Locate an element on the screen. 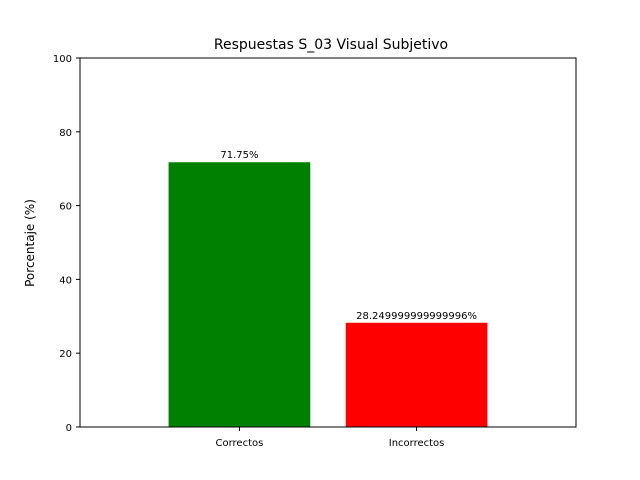  data-labels-group: 71.75% 28.249999999999996% is located at coordinates (348, 236).